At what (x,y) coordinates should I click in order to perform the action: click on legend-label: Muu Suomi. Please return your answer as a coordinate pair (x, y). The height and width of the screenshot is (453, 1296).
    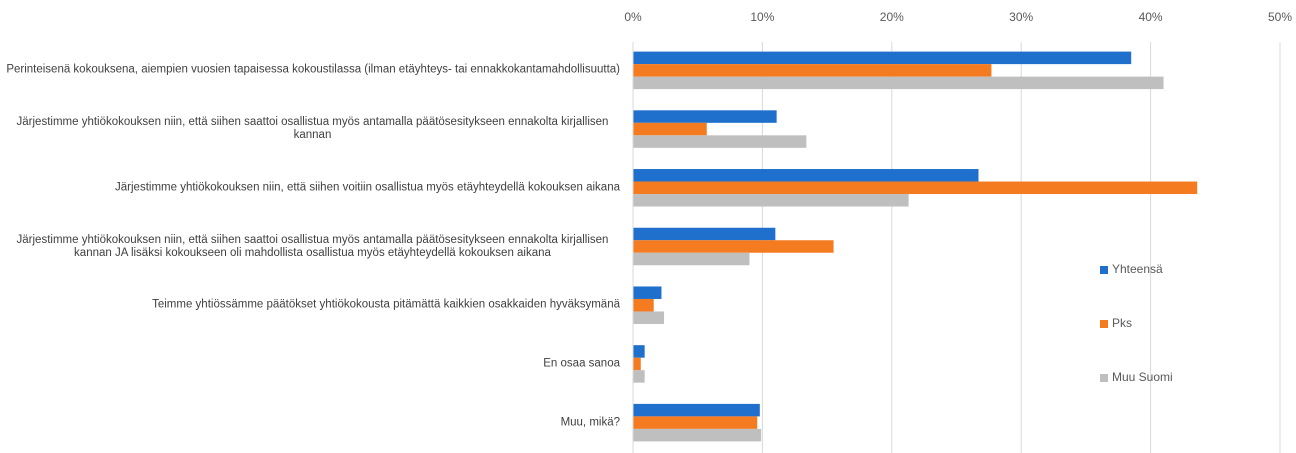
    Looking at the image, I should click on (1142, 377).